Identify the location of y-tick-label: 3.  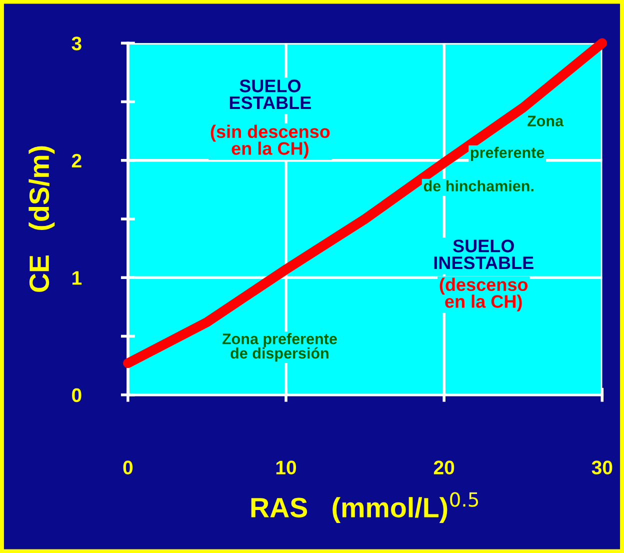
(77, 43).